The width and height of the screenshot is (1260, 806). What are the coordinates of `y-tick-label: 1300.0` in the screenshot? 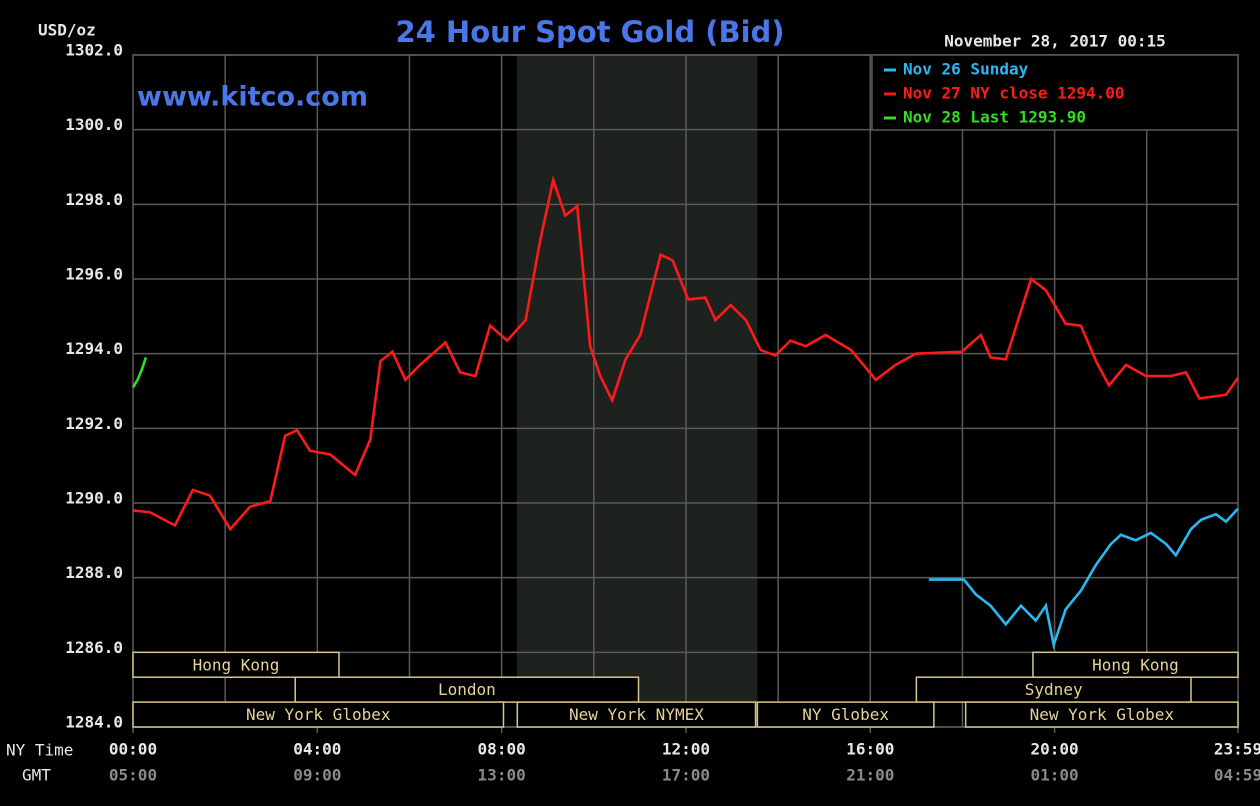 It's located at (94, 124).